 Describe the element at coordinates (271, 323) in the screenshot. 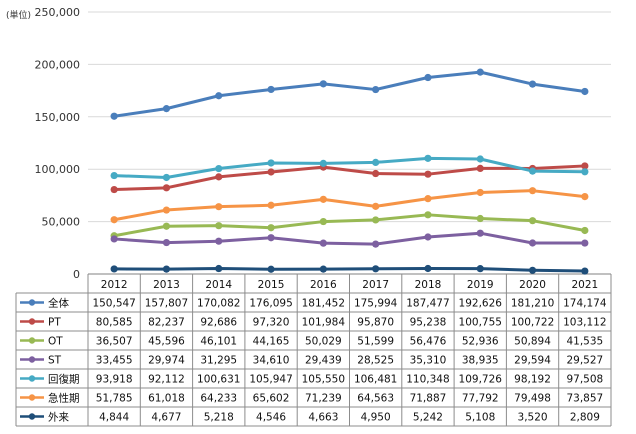

I see `data-label: 97,320` at that location.